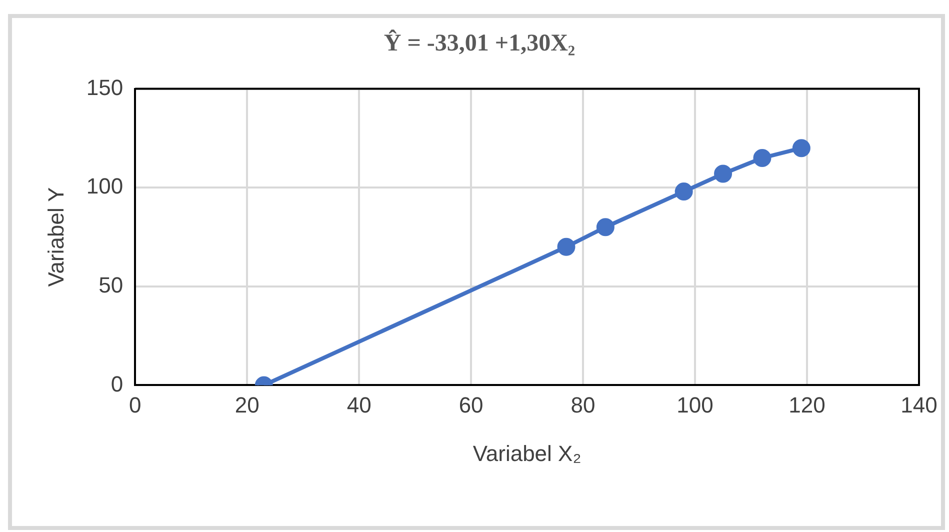  Describe the element at coordinates (583, 405) in the screenshot. I see `x-tick-label: 80` at that location.